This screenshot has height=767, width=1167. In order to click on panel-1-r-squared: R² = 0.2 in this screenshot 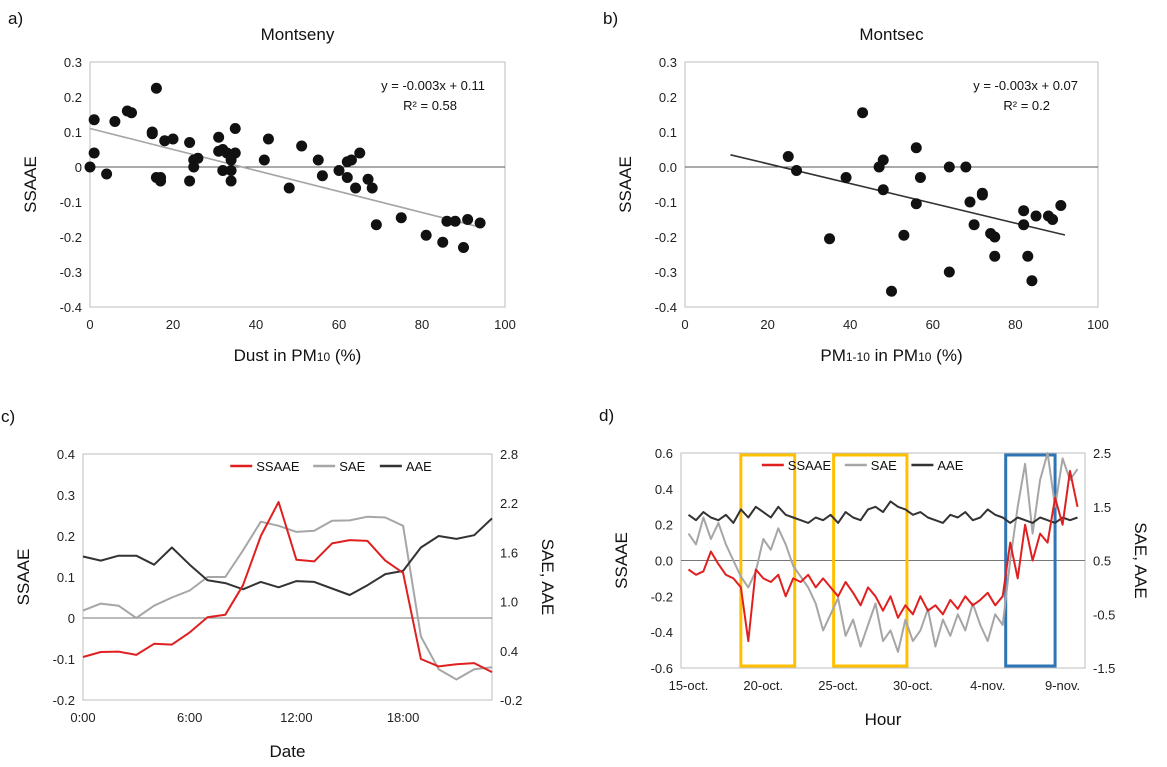, I will do `click(1026, 105)`.